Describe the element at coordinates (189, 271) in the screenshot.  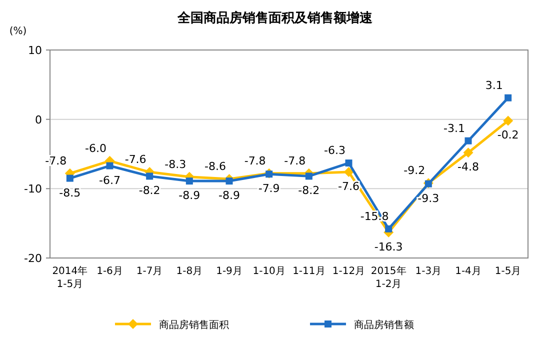
I see `x-tick-label: 1-8月` at that location.